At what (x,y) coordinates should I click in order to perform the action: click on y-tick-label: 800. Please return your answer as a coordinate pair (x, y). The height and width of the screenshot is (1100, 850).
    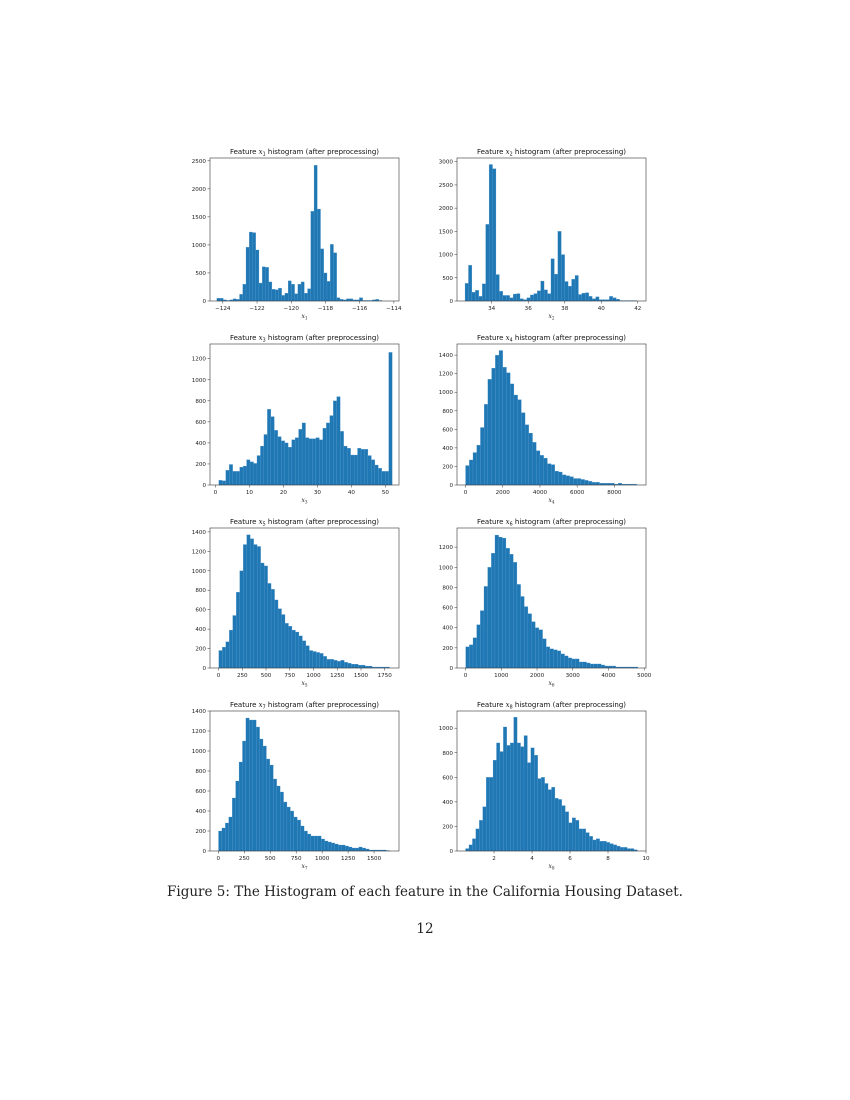
    Looking at the image, I should click on (200, 591).